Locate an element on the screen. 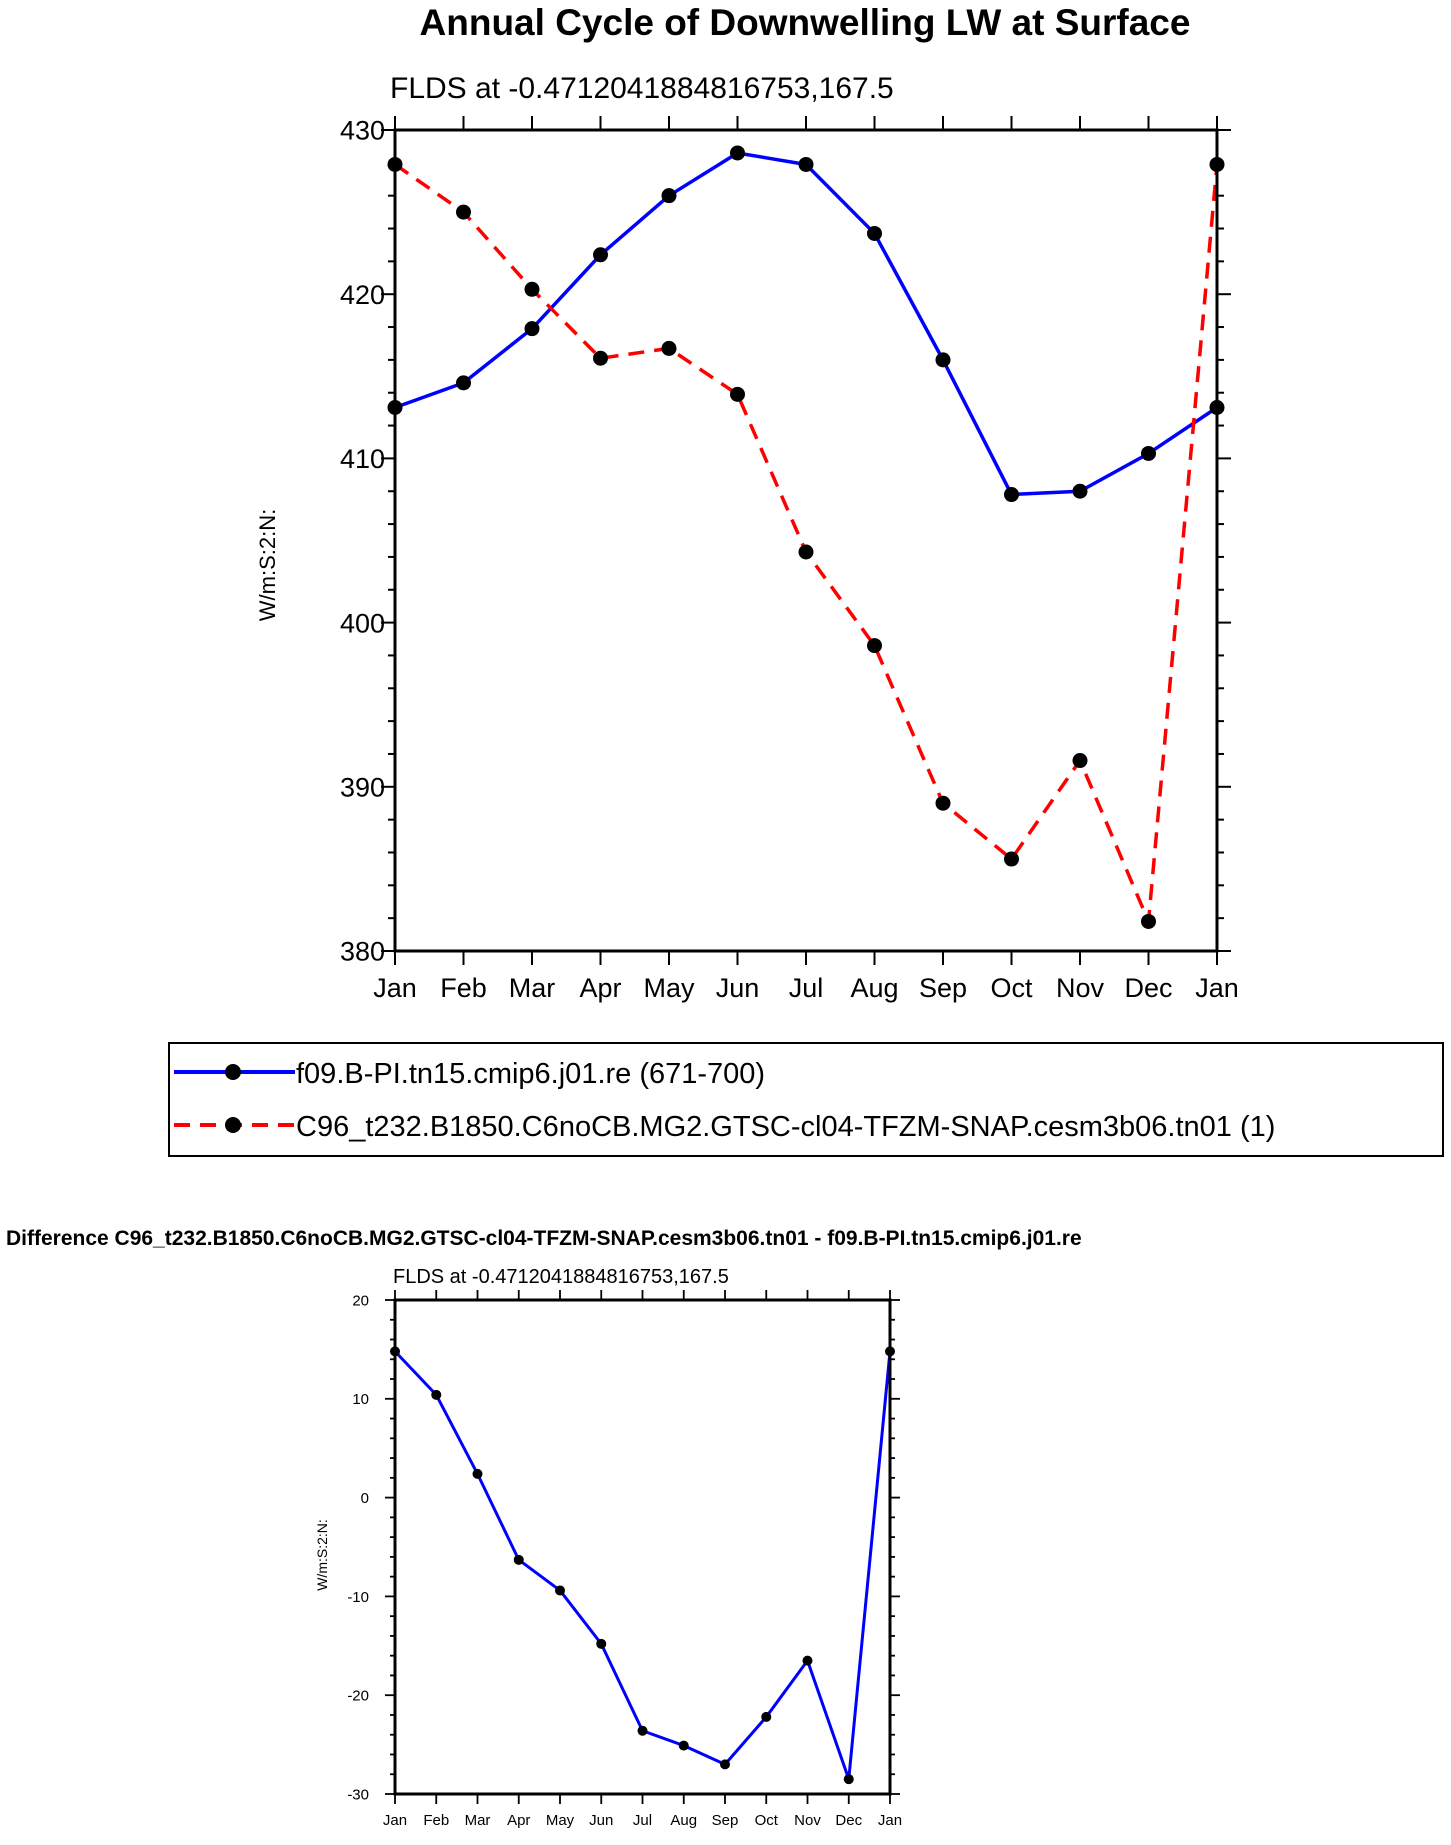 The image size is (1451, 1845). legend-label-1: f09.B-PI.tn15.cmip6.j01.re (671-700) is located at coordinates (530, 1074).